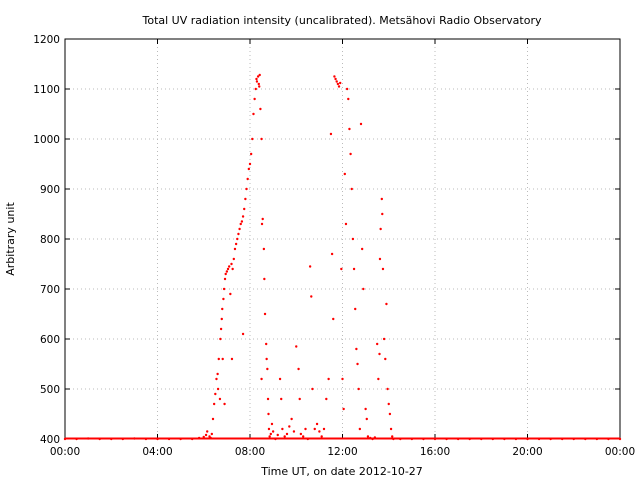 This screenshot has width=640, height=480. I want to click on x-tick-label: 12:00, so click(342, 452).